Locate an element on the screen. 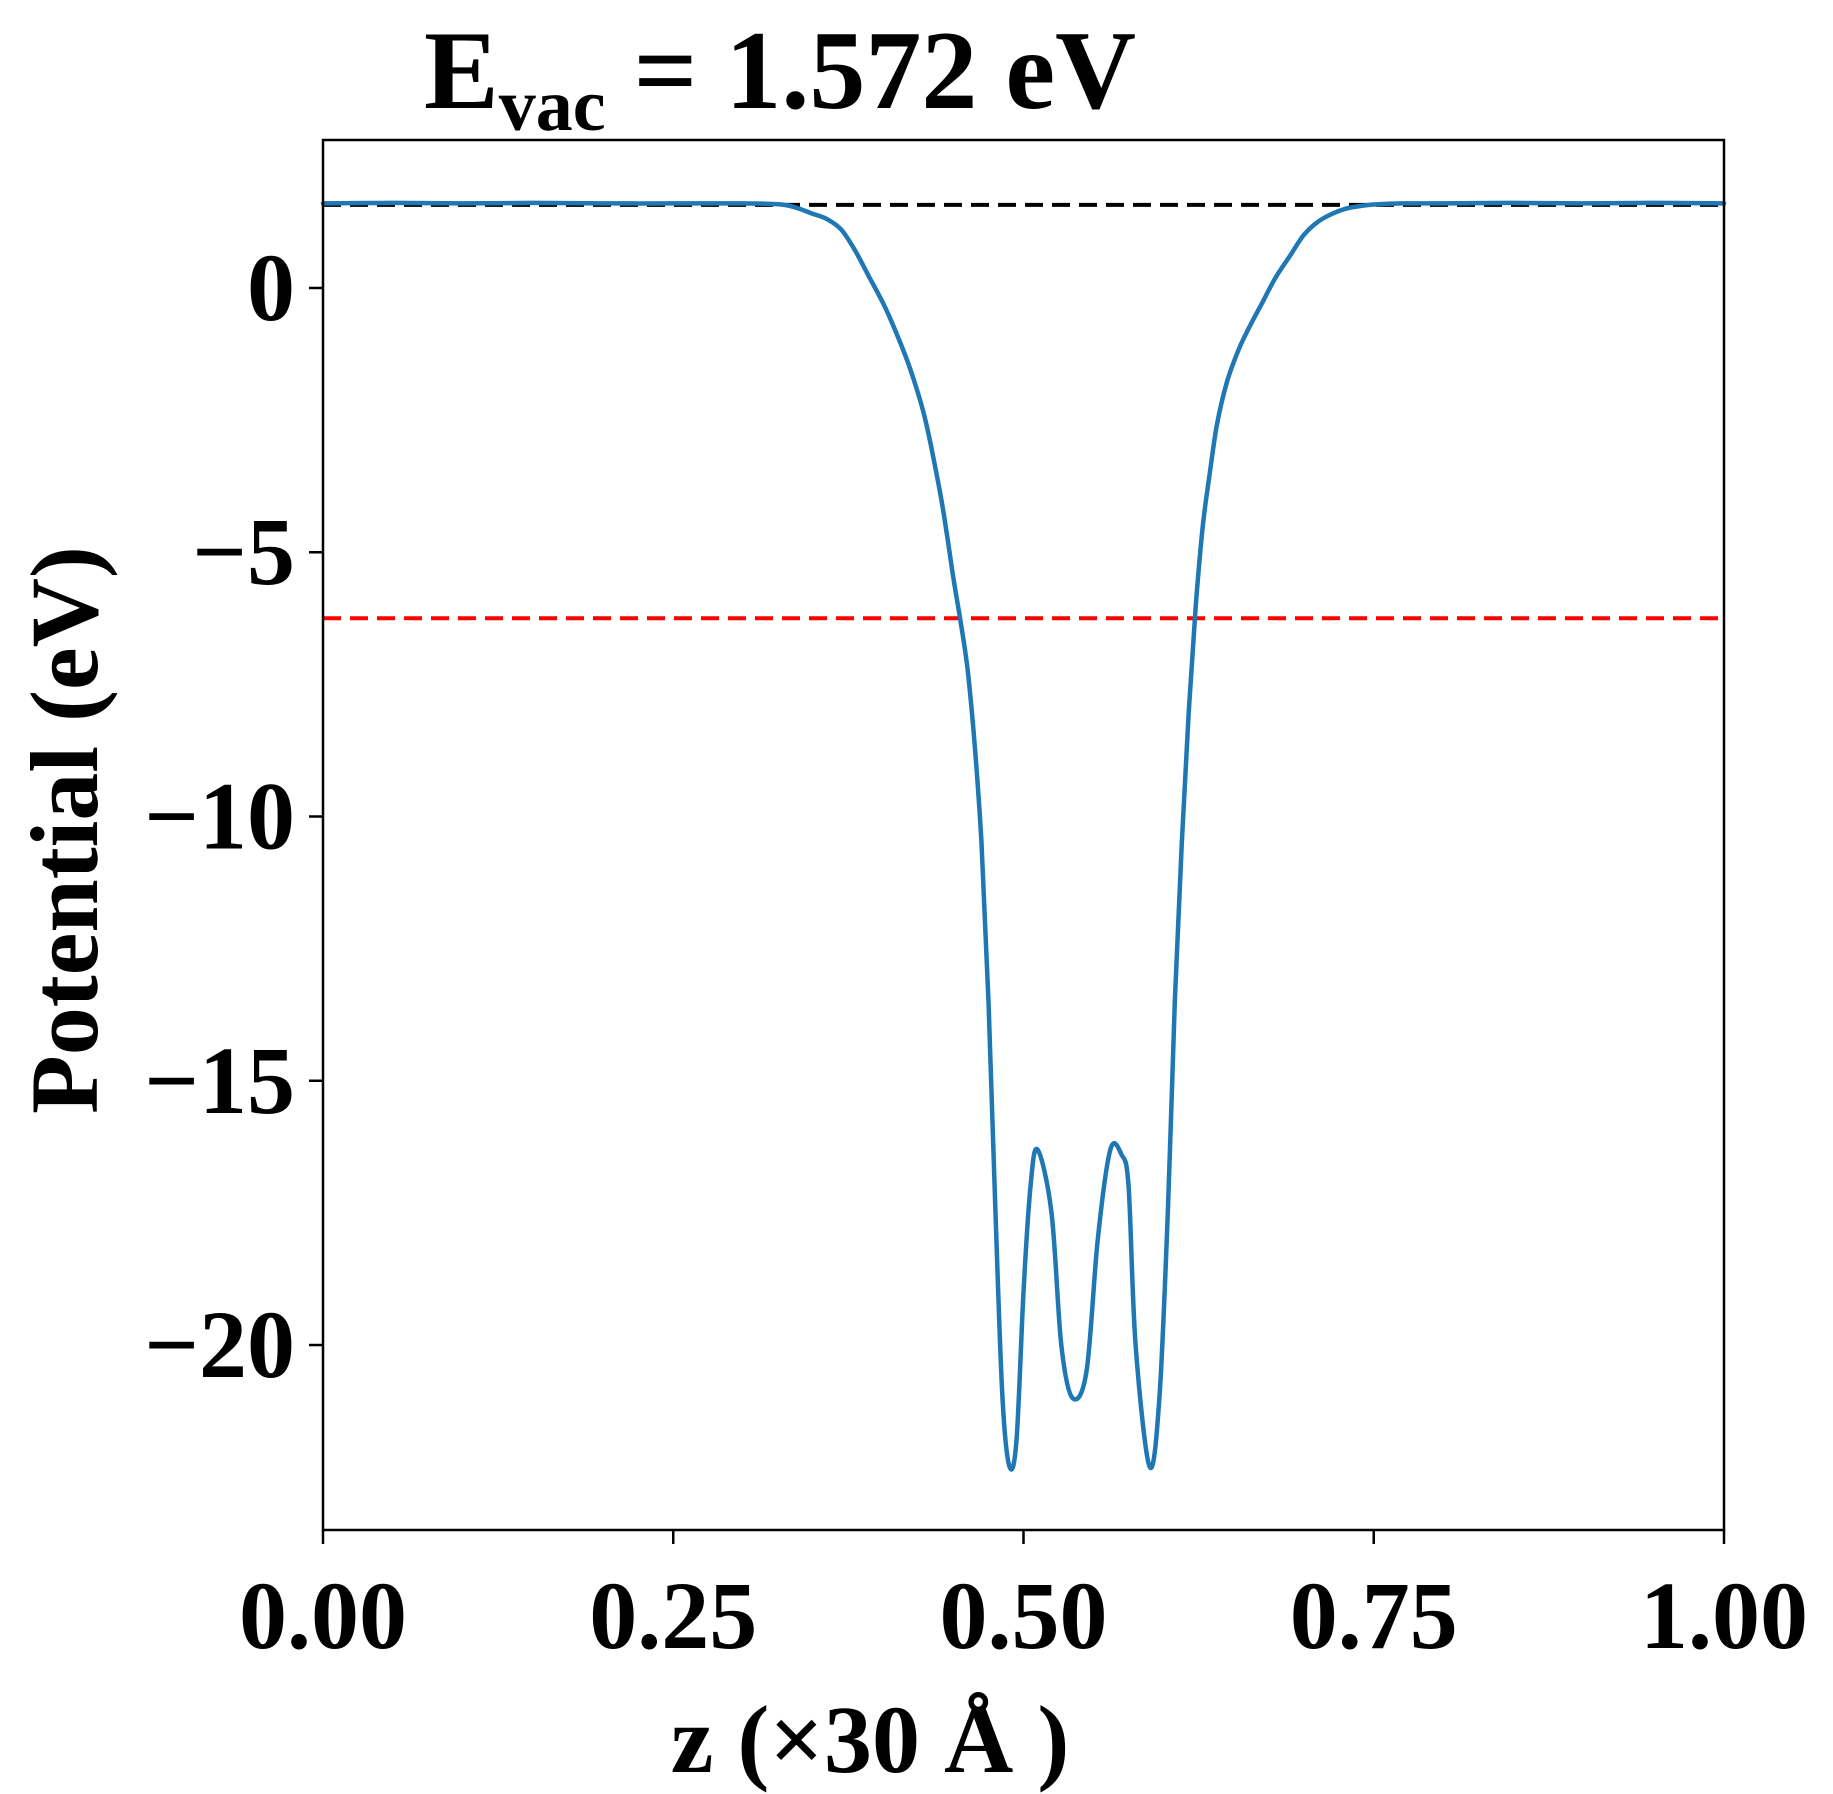 The height and width of the screenshot is (1794, 1833). chart-title: Evac = 1.572 eV is located at coordinates (780, 78).